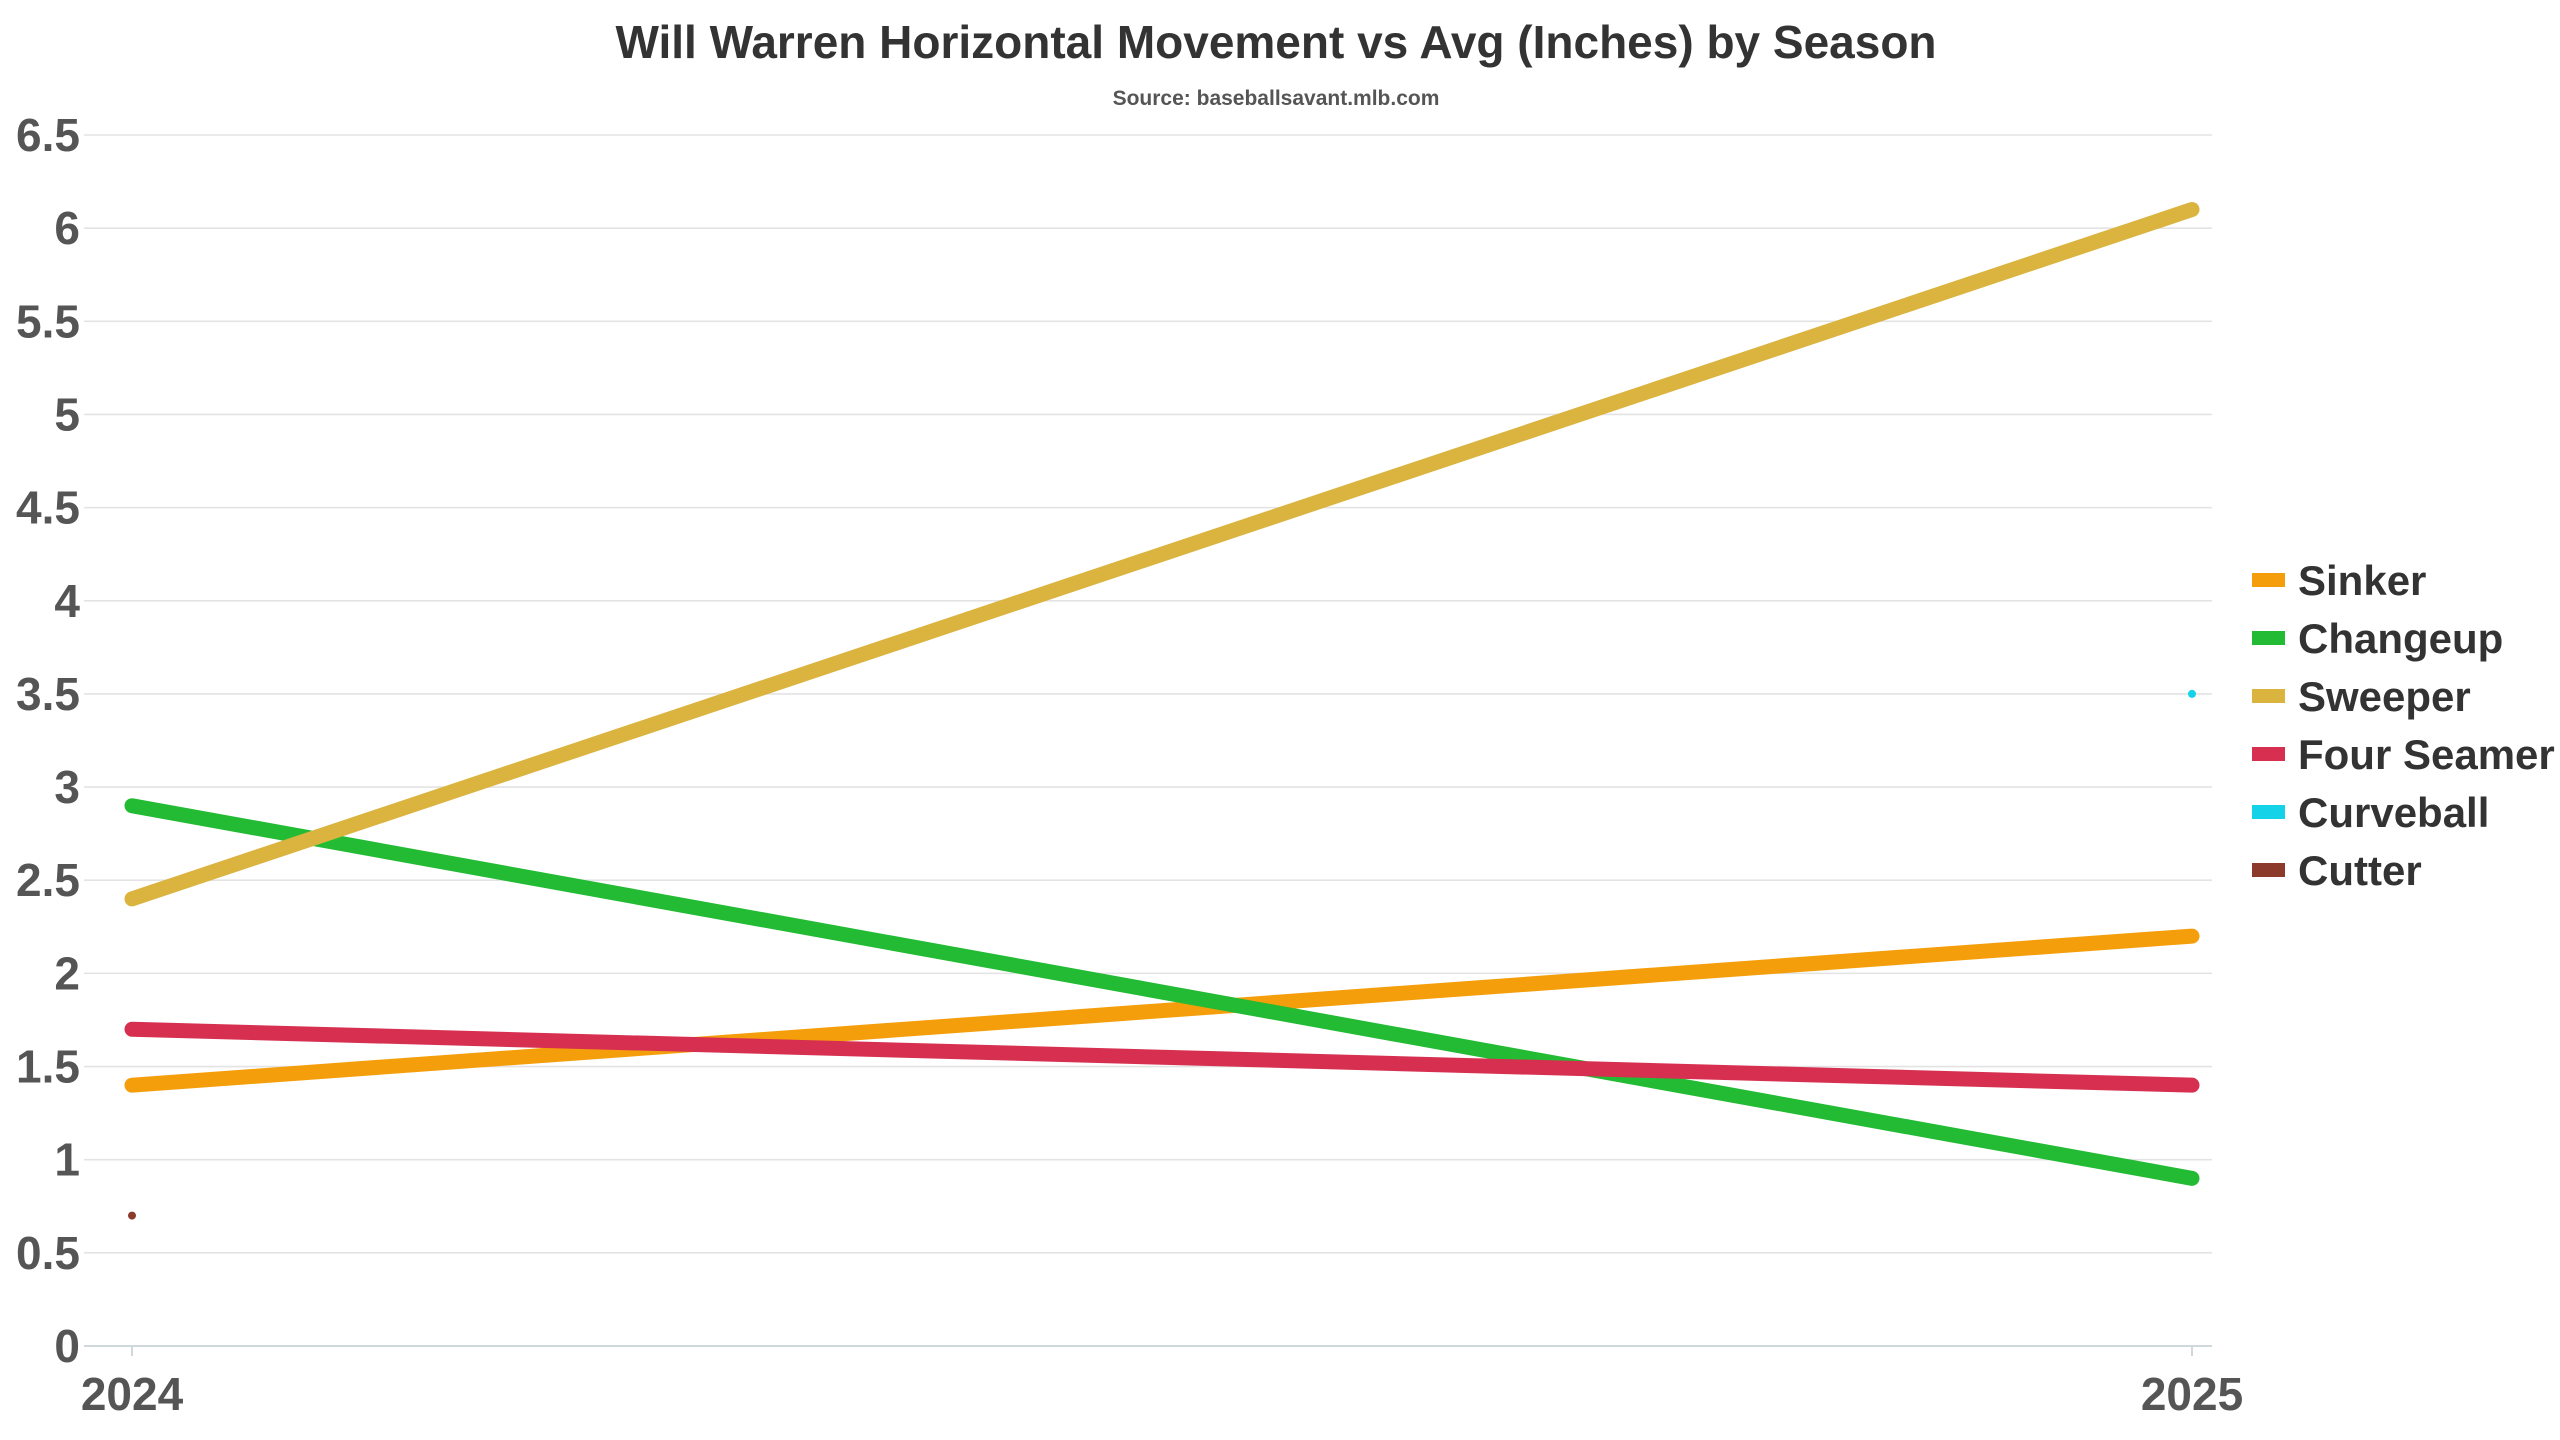 The height and width of the screenshot is (1440, 2560). Describe the element at coordinates (1162, 1010) in the screenshot. I see `series-line-sinker` at that location.